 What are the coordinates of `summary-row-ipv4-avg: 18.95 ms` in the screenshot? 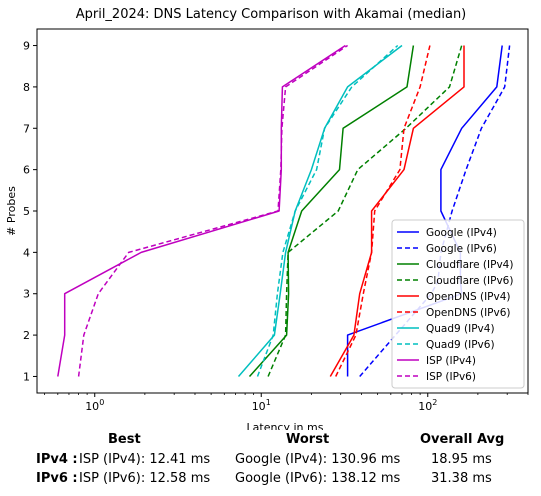 It's located at (461, 459).